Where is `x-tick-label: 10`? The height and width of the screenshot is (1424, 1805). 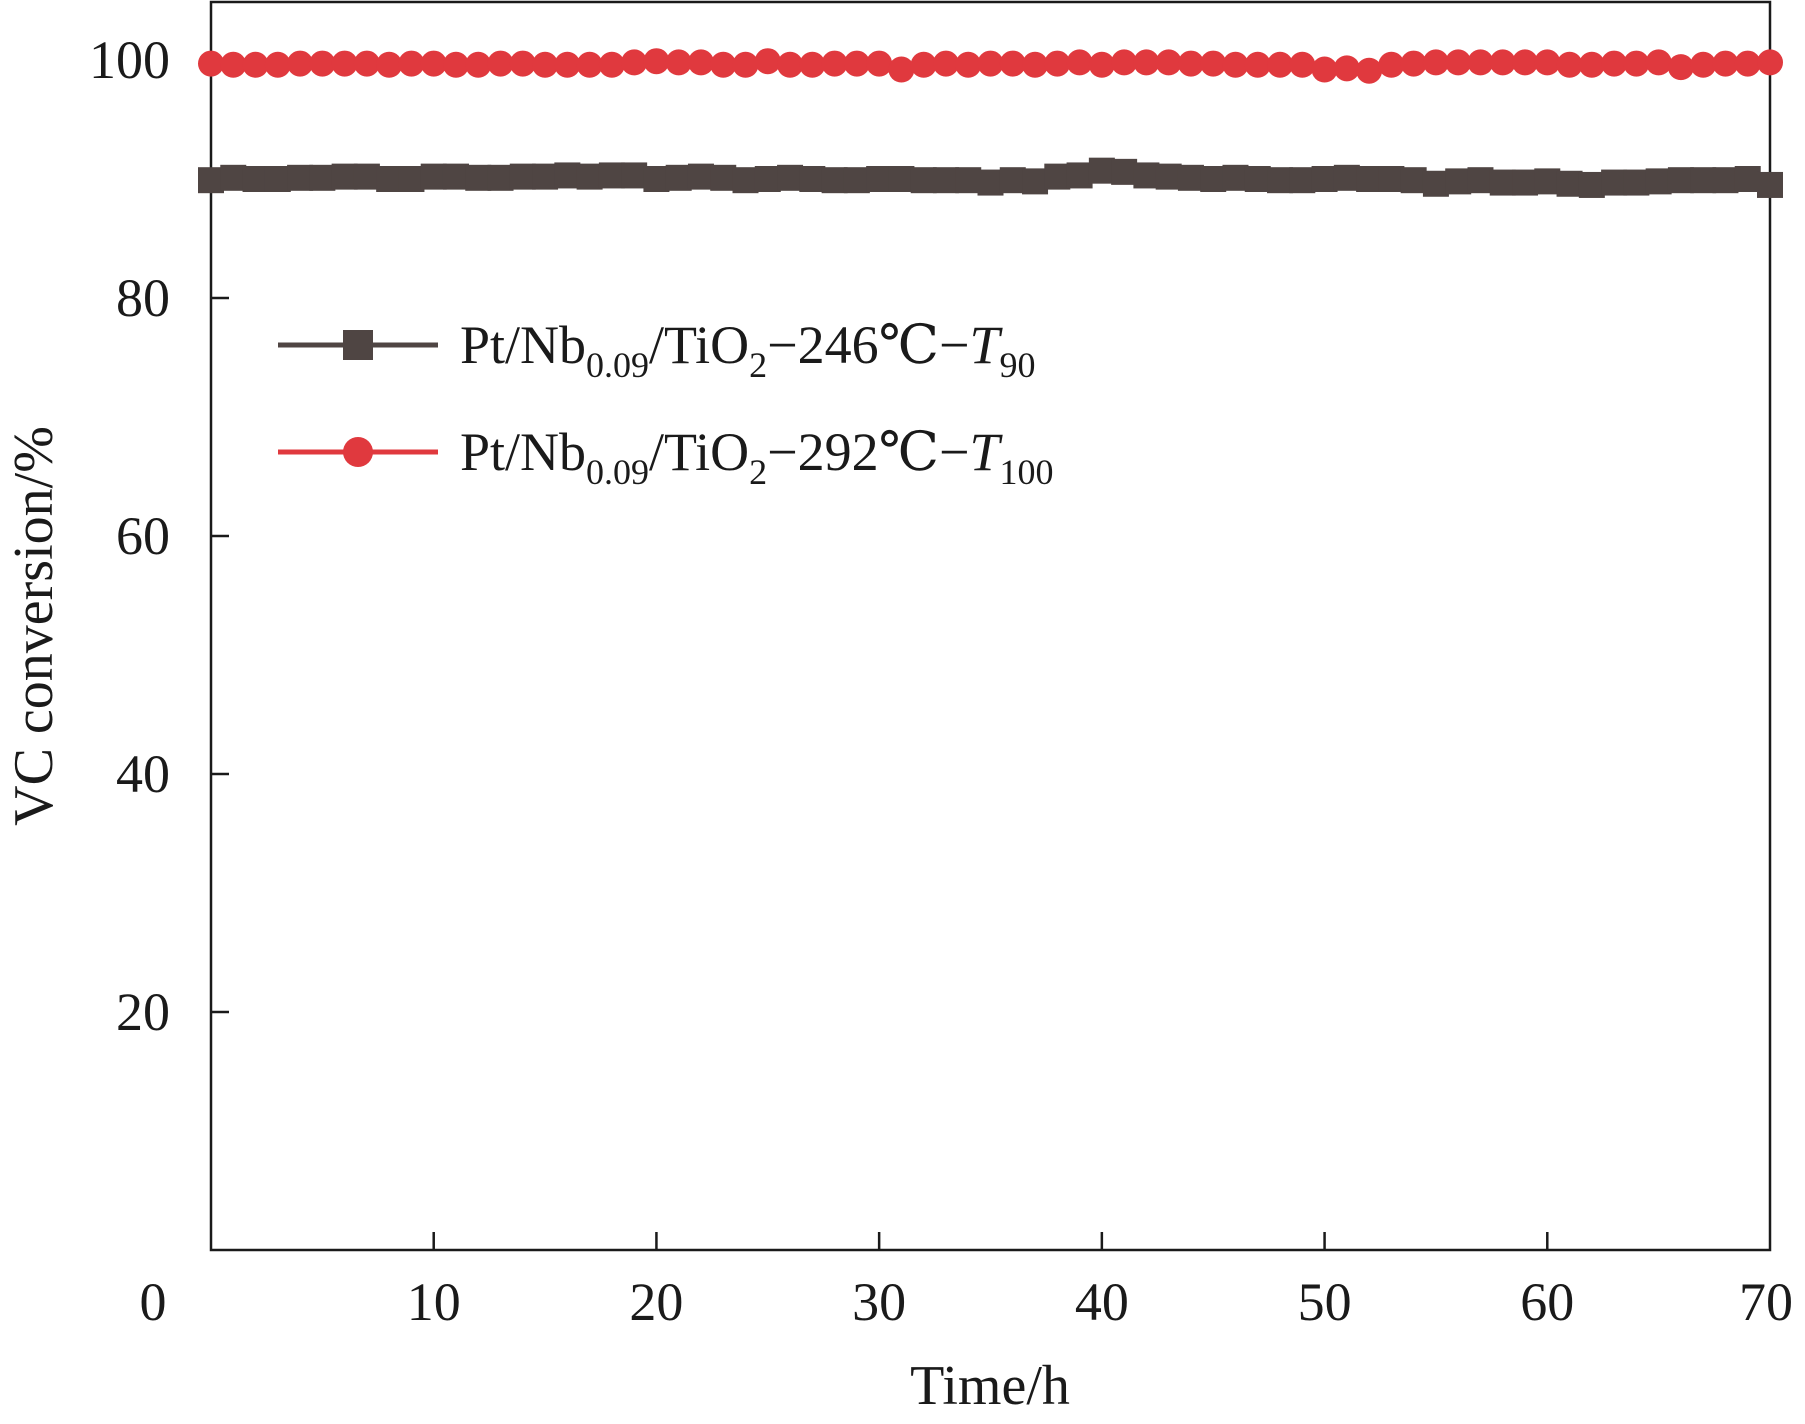
x-tick-label: 10 is located at coordinates (434, 1302).